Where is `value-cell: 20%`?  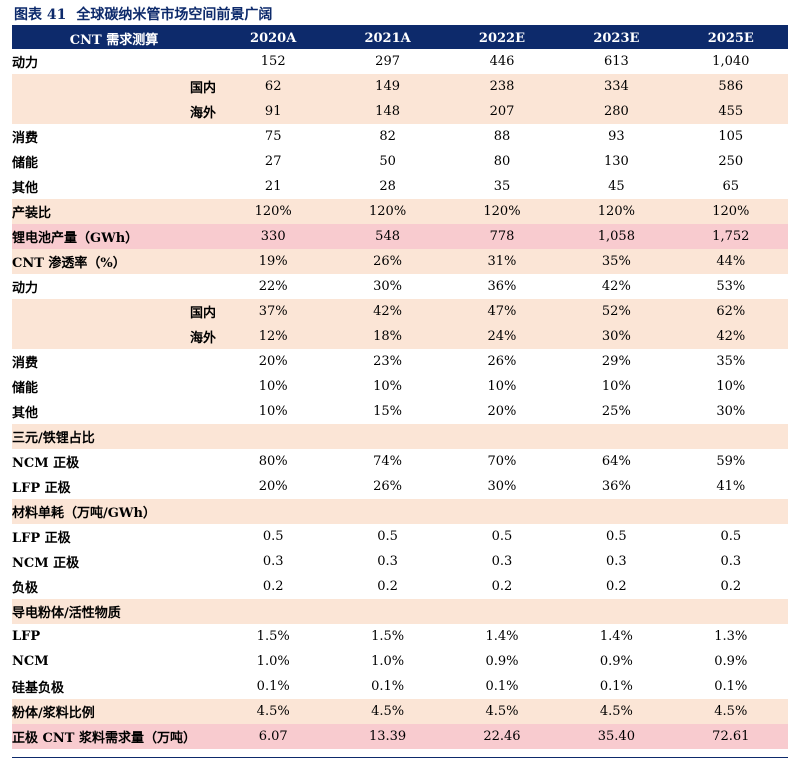
value-cell: 20% is located at coordinates (273, 361).